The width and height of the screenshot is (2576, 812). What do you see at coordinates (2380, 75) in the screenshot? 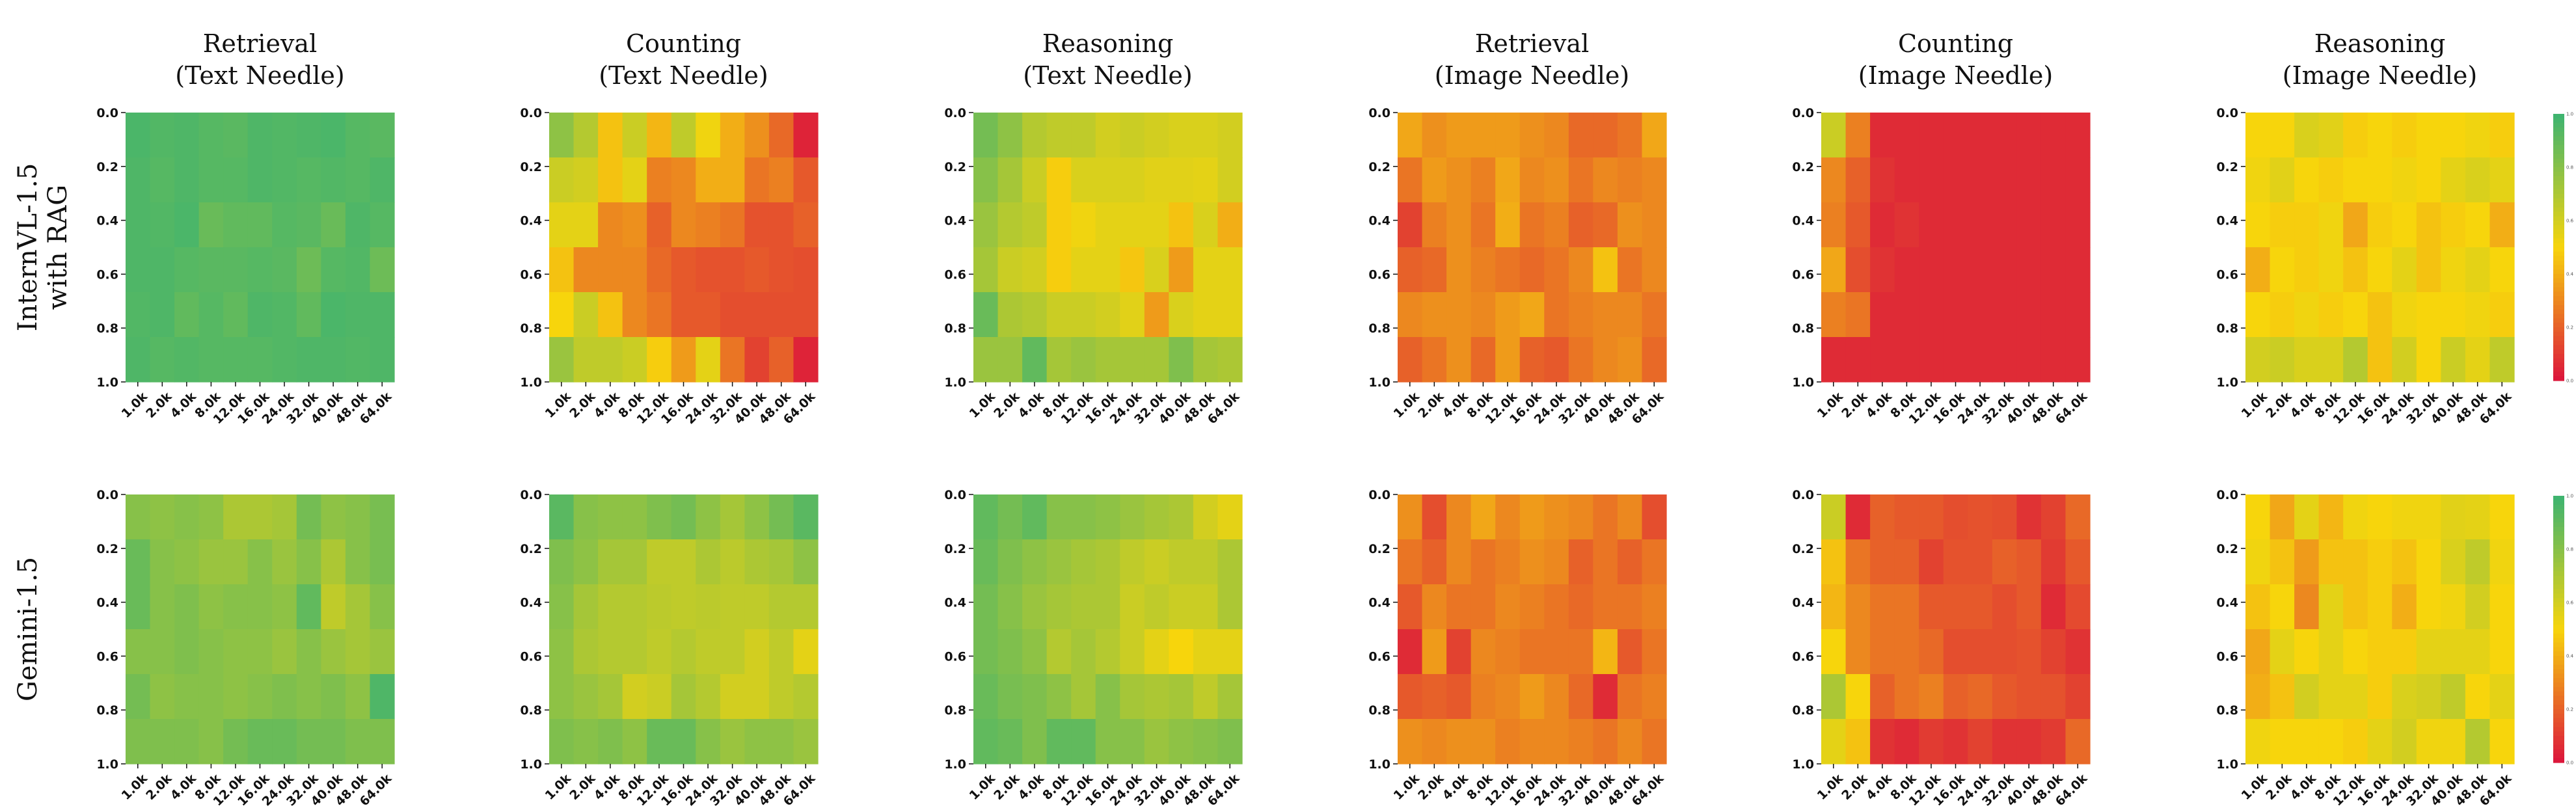
I see `column-title-5: (Image Needle)` at bounding box center [2380, 75].